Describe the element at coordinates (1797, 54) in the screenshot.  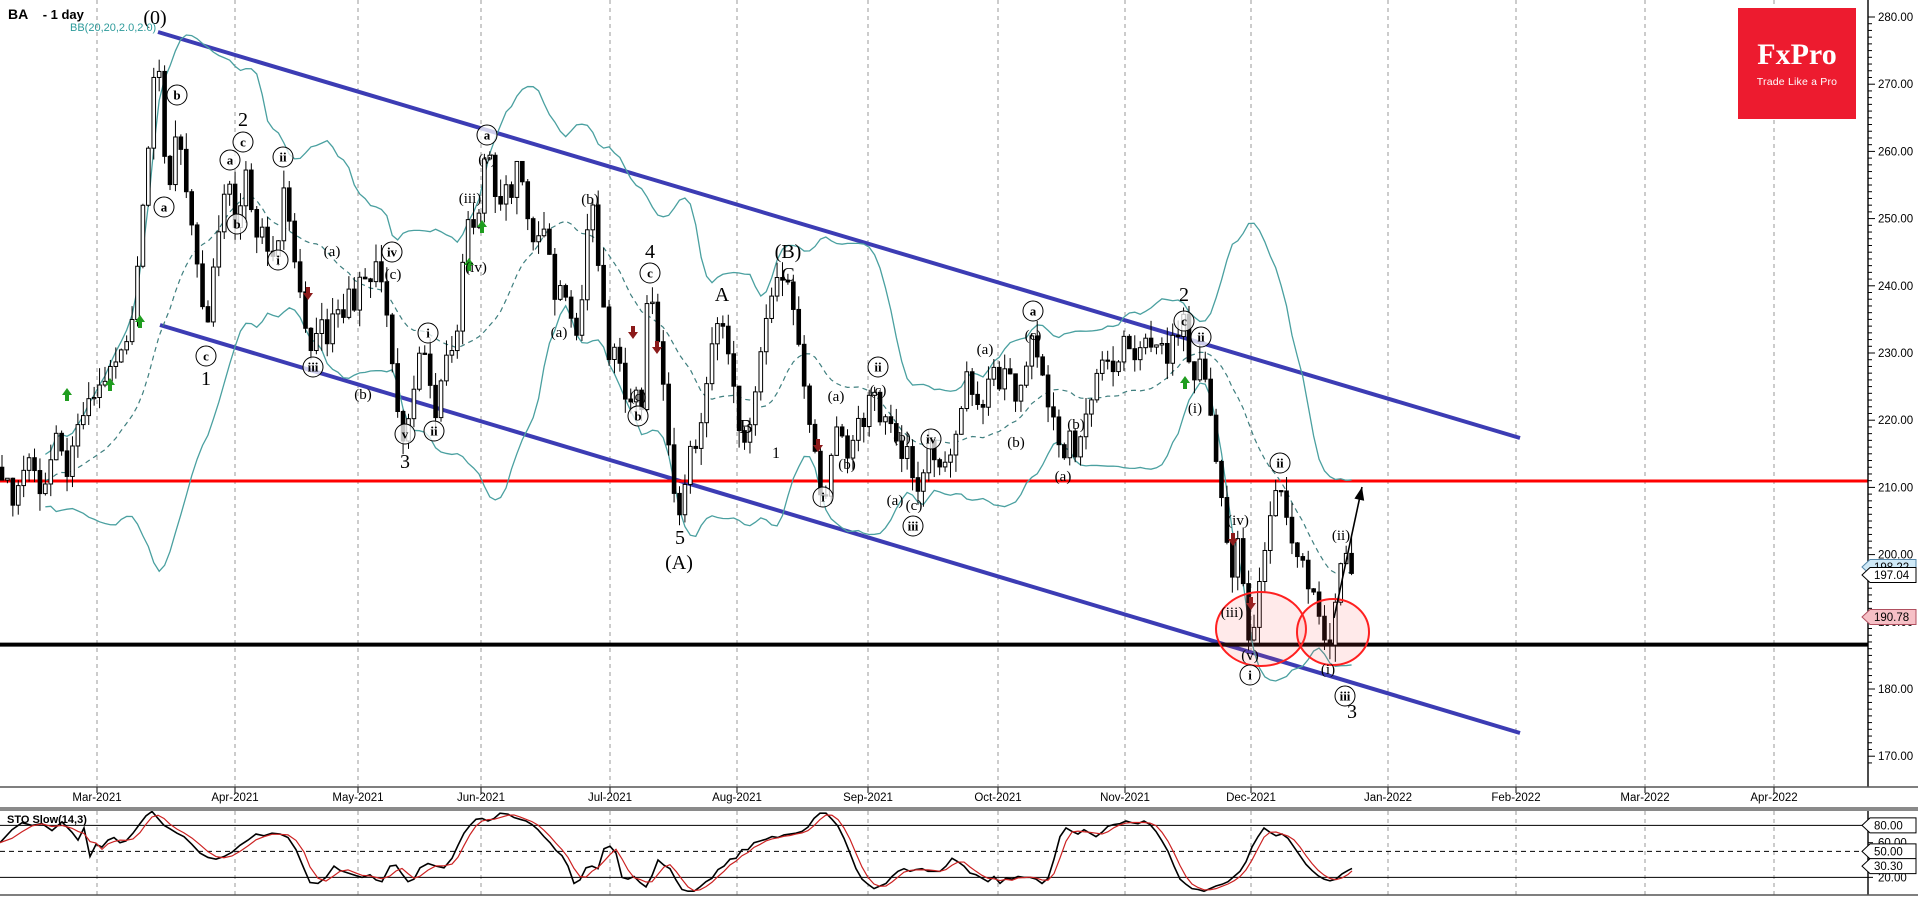
I see `fxpro-logo-text: FxPro` at that location.